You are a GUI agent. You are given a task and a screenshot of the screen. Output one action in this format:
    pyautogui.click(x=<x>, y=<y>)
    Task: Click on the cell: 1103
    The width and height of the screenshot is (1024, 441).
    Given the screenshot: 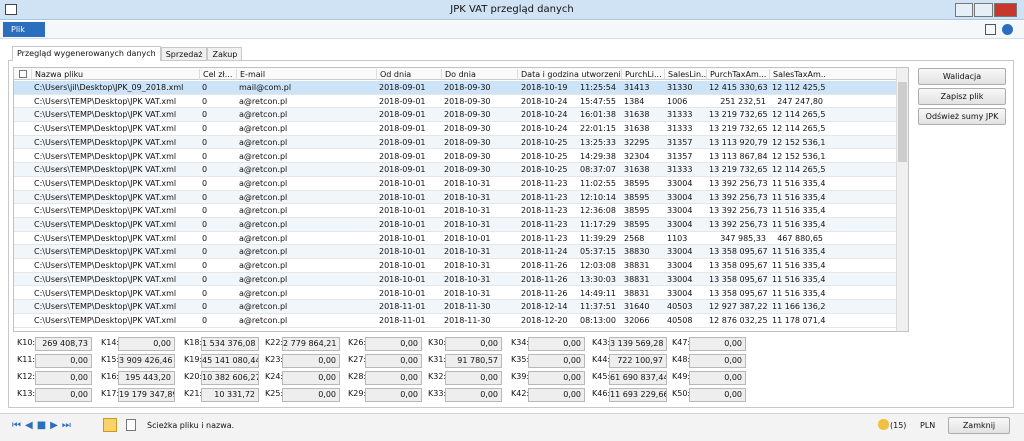 What is the action you would take?
    pyautogui.click(x=677, y=238)
    